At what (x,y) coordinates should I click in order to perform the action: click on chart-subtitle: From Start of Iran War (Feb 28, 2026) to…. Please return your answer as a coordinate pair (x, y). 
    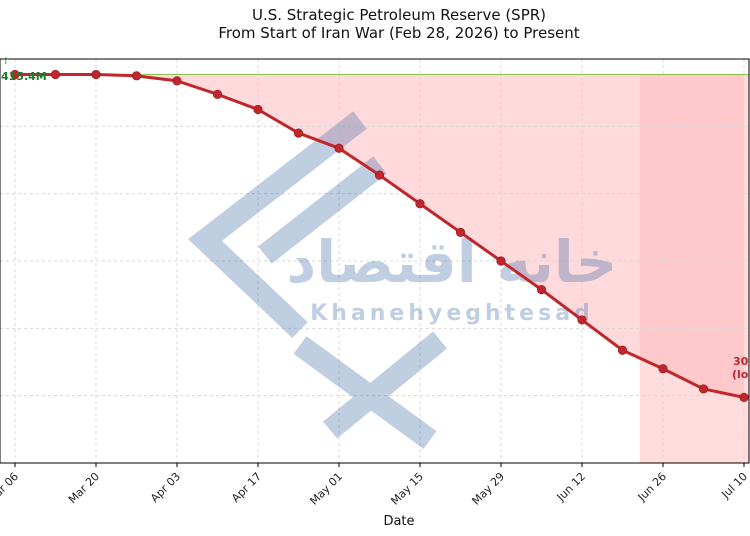
    Looking at the image, I should click on (398, 33).